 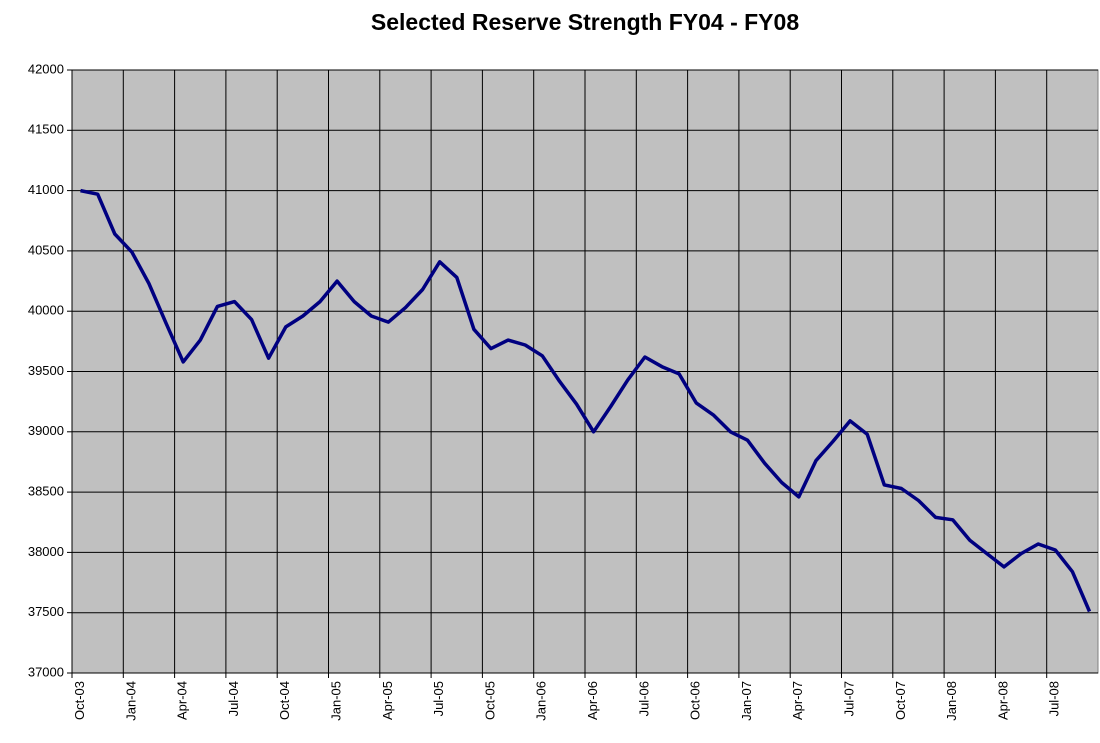 What do you see at coordinates (592, 700) in the screenshot?
I see `x-tick-label: Apr-06` at bounding box center [592, 700].